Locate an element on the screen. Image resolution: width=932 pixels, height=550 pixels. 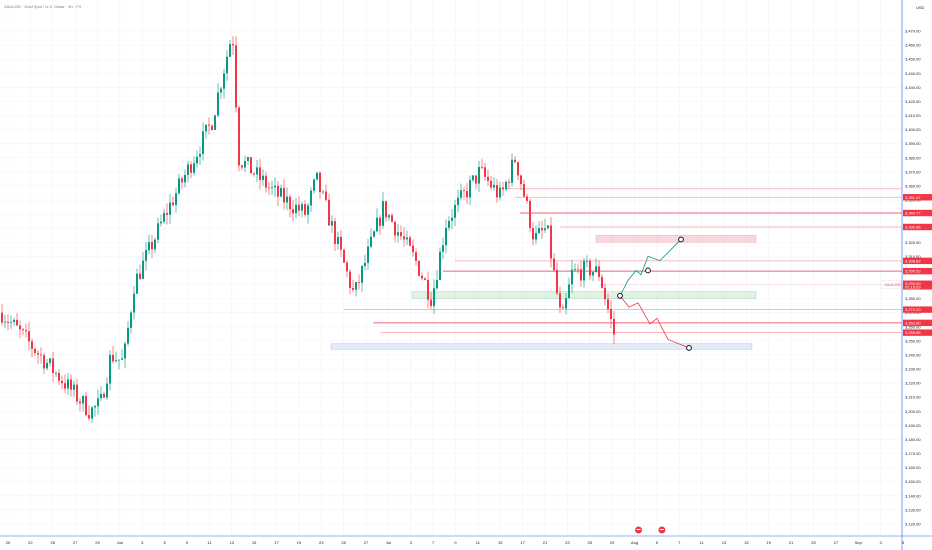
x-tick-label: Jun is located at coordinates (120, 542).